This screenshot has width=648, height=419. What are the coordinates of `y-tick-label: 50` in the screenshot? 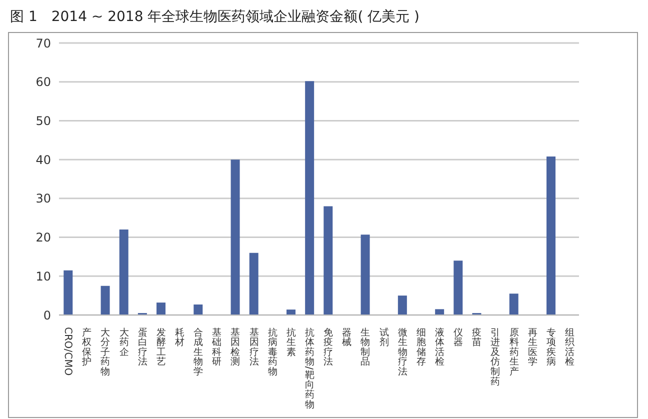 It's located at (43, 121).